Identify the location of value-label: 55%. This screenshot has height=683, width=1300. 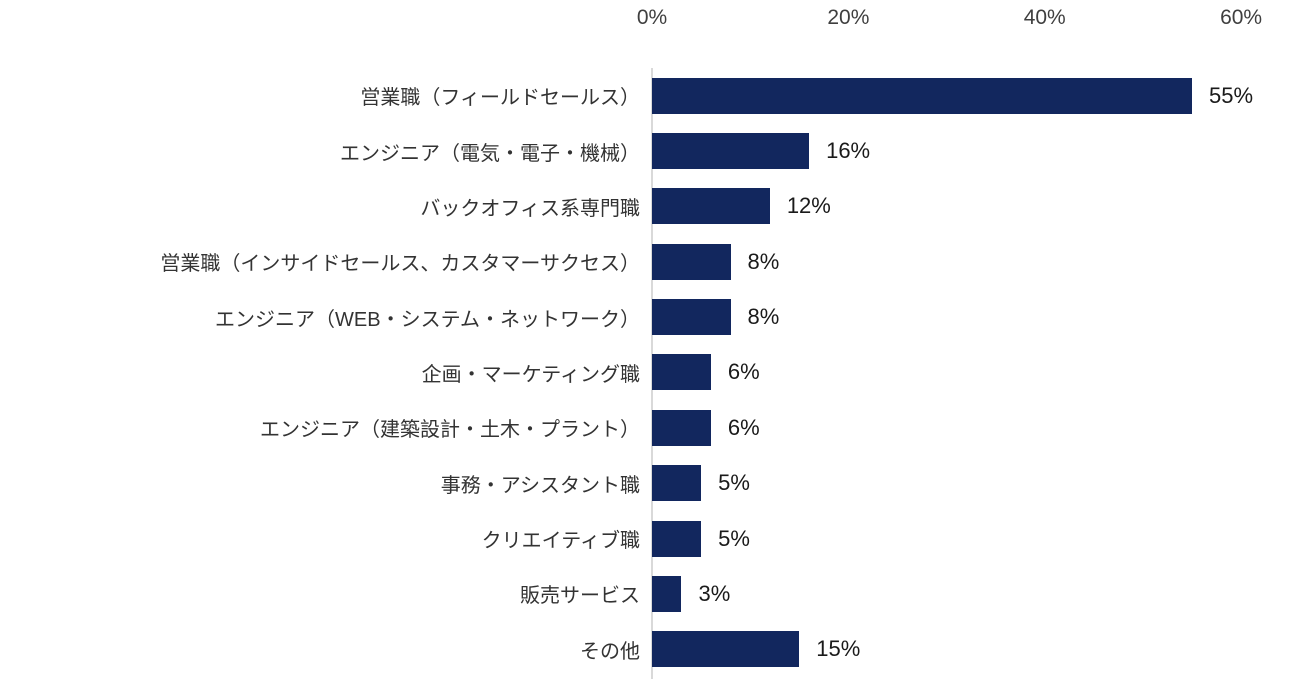
(1231, 95).